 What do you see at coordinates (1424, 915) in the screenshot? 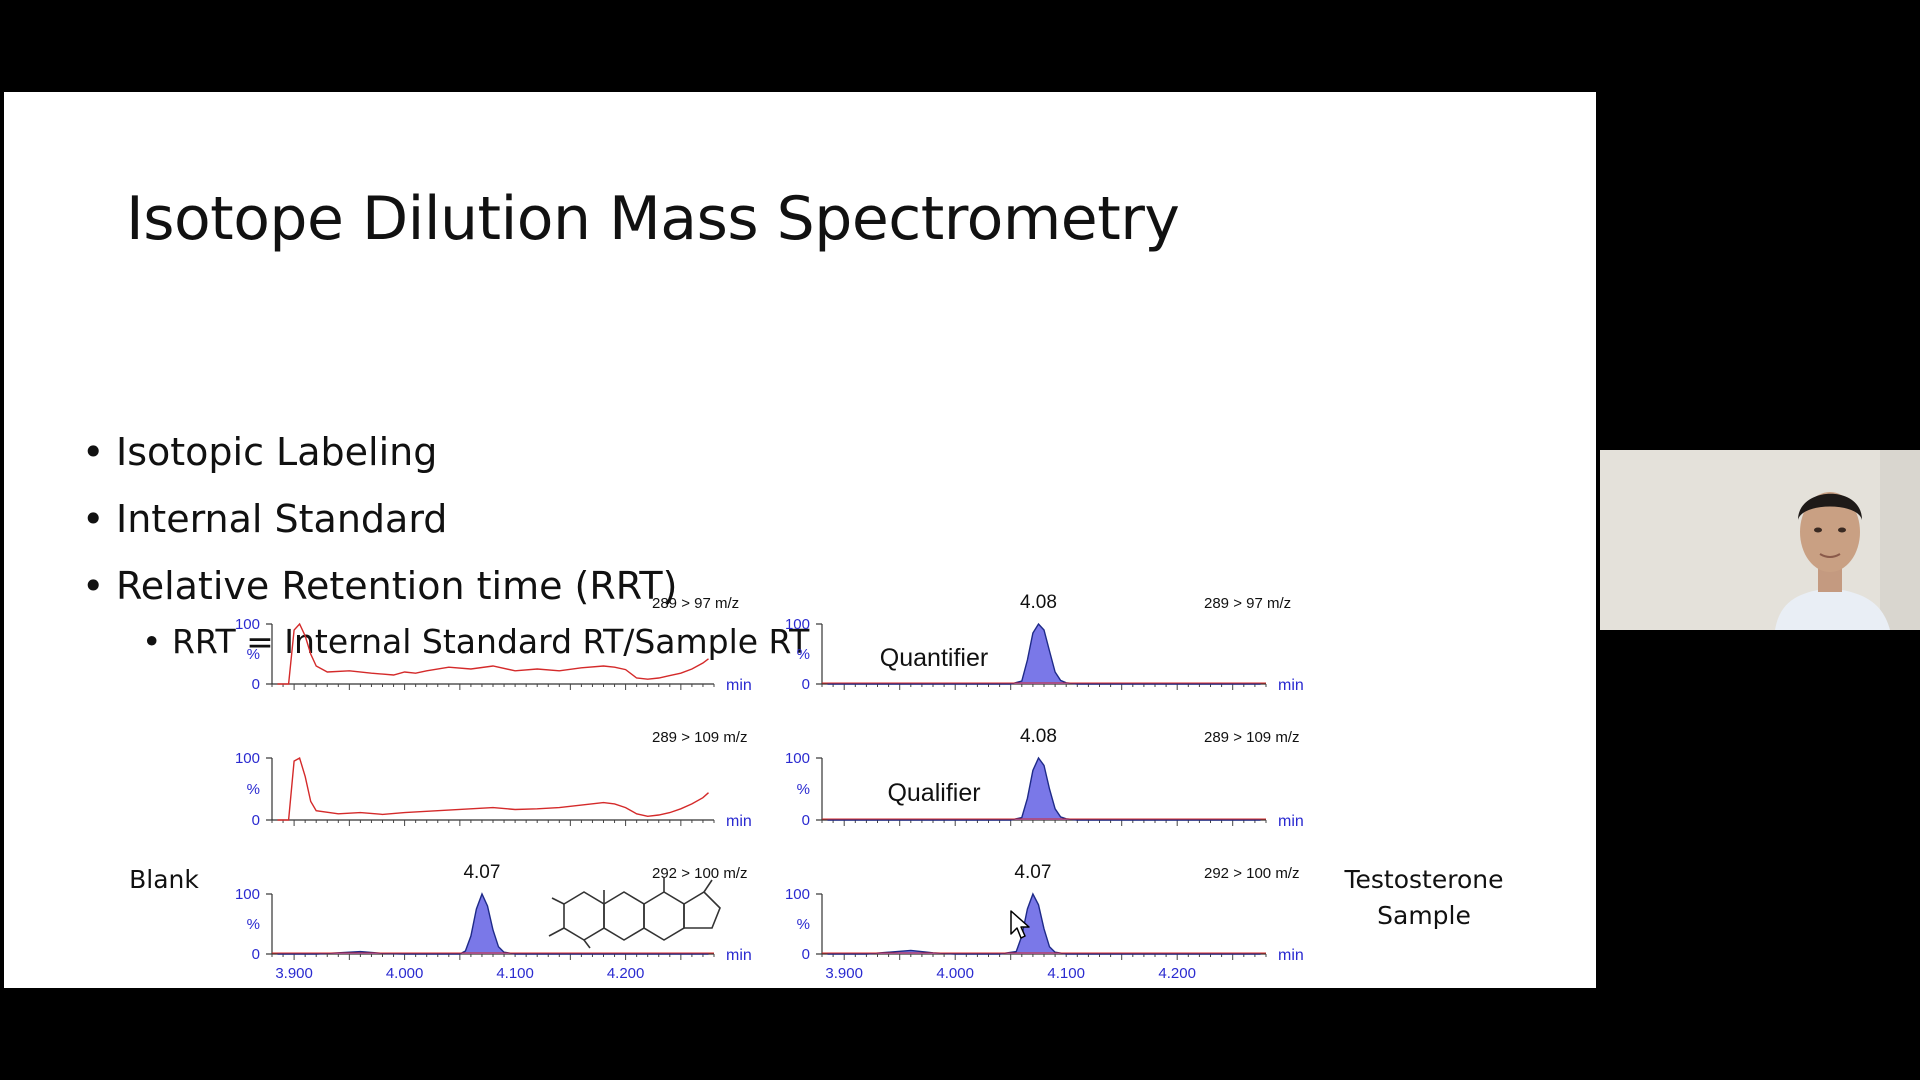
I see `label-line-2: Sample` at bounding box center [1424, 915].